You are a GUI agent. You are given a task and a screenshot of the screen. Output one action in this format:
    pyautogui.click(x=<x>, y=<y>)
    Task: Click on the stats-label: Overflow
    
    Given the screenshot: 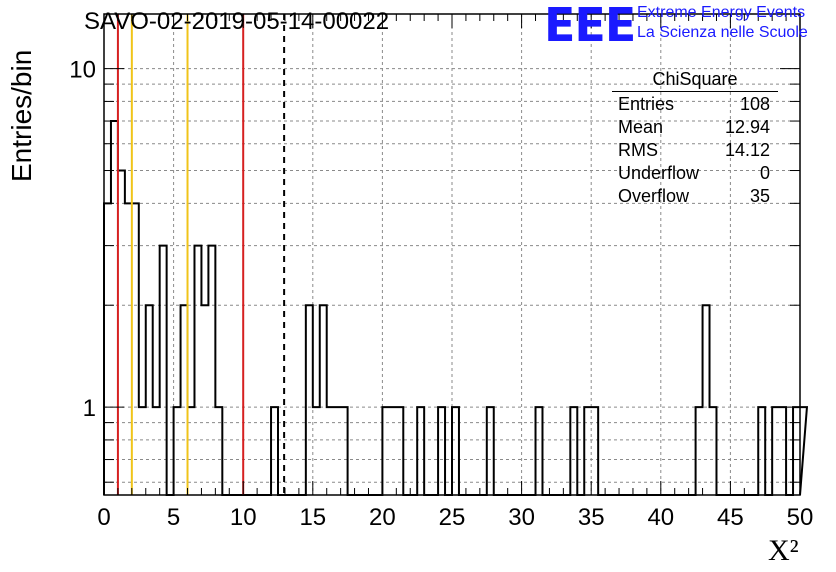 What is the action you would take?
    pyautogui.click(x=654, y=196)
    